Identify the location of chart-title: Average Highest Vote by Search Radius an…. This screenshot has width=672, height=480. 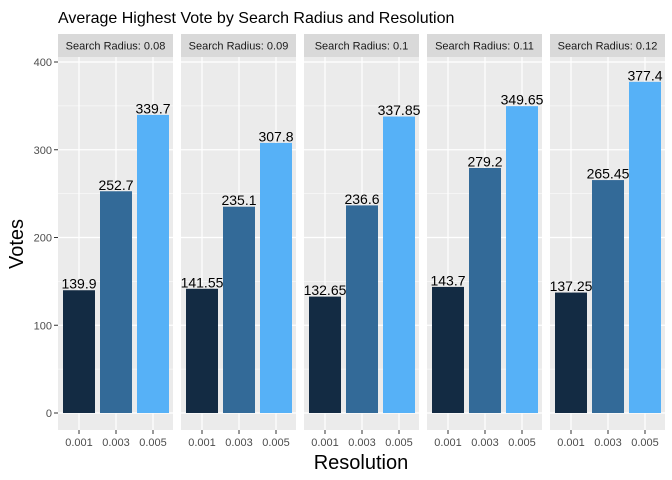
(256, 18).